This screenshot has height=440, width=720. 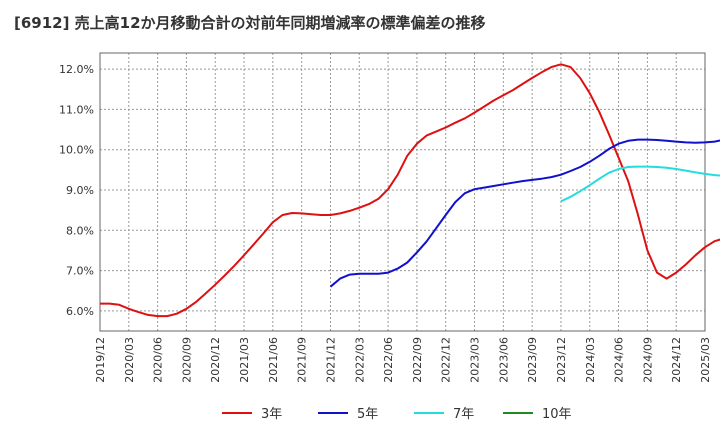 What do you see at coordinates (359, 360) in the screenshot?
I see `x-tick-label: 2022/03` at bounding box center [359, 360].